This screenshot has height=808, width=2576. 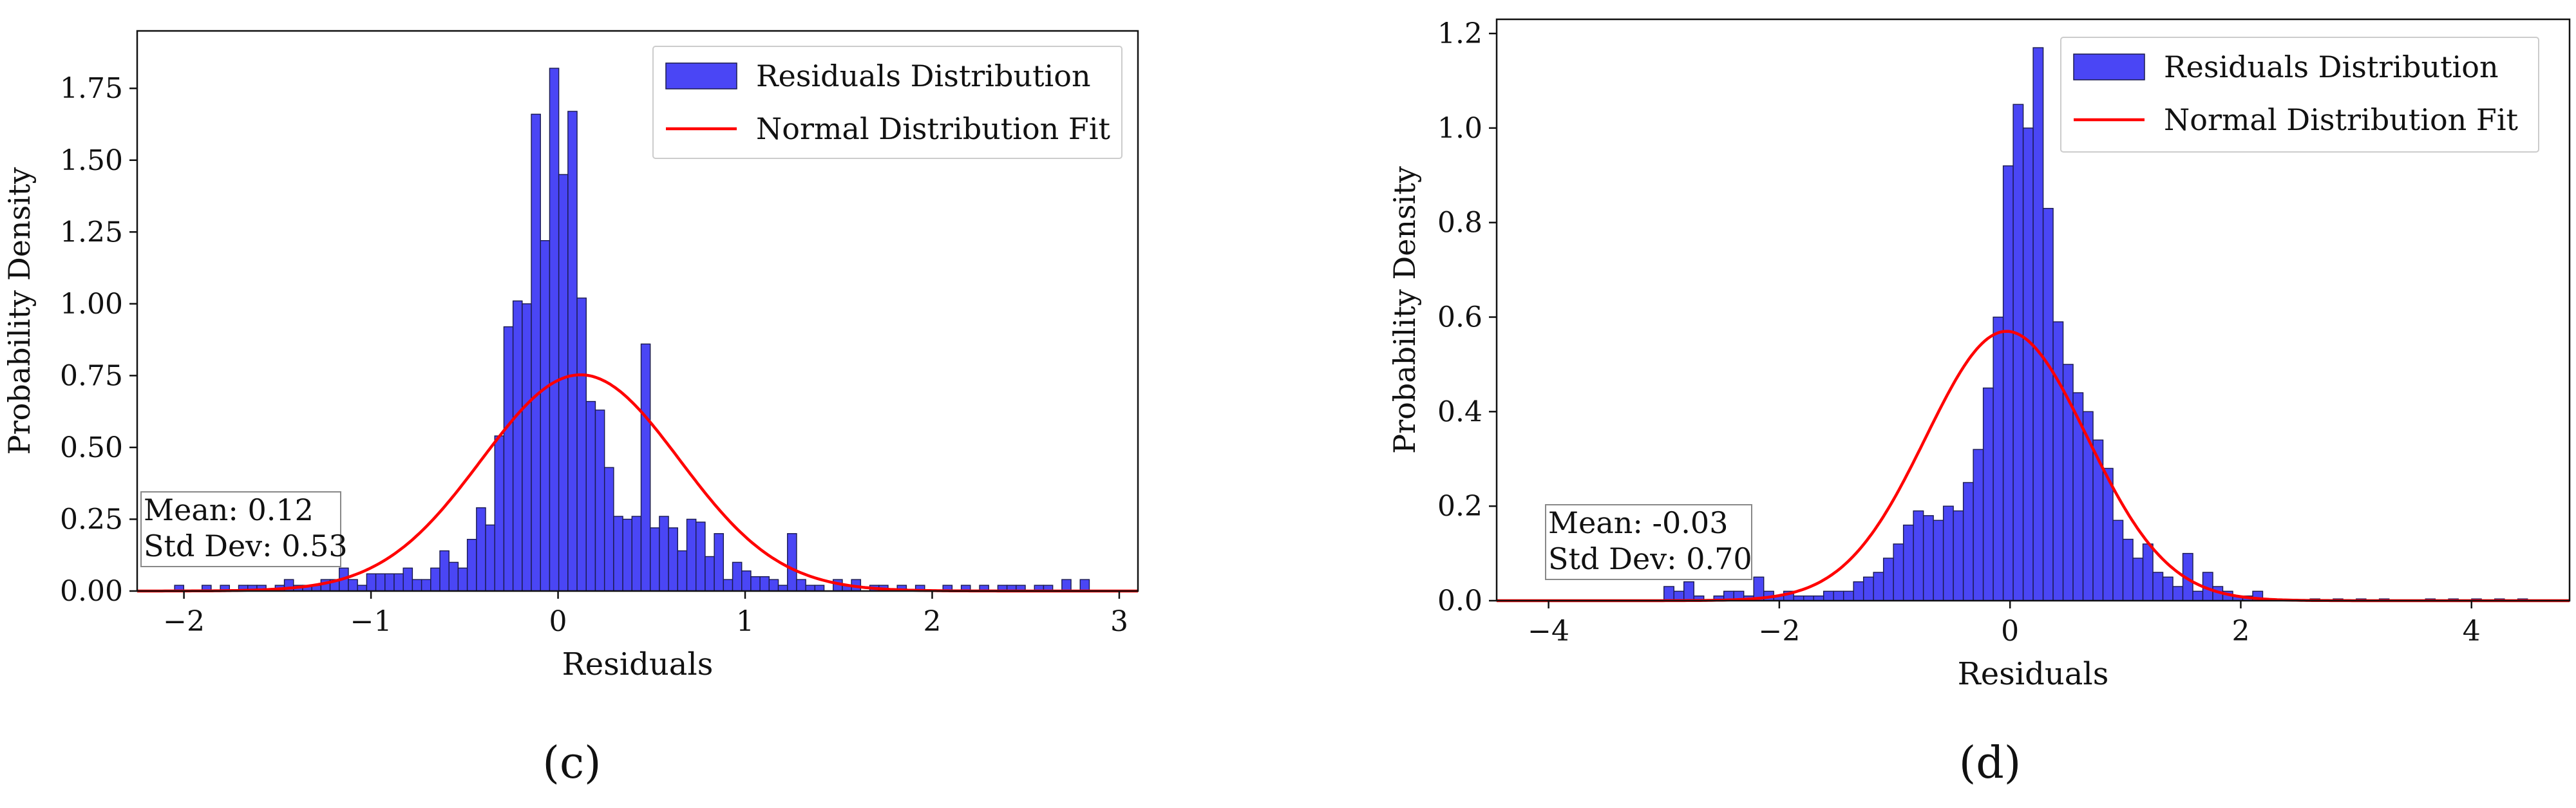 What do you see at coordinates (701, 75) in the screenshot?
I see `legend-patch-bars-c` at bounding box center [701, 75].